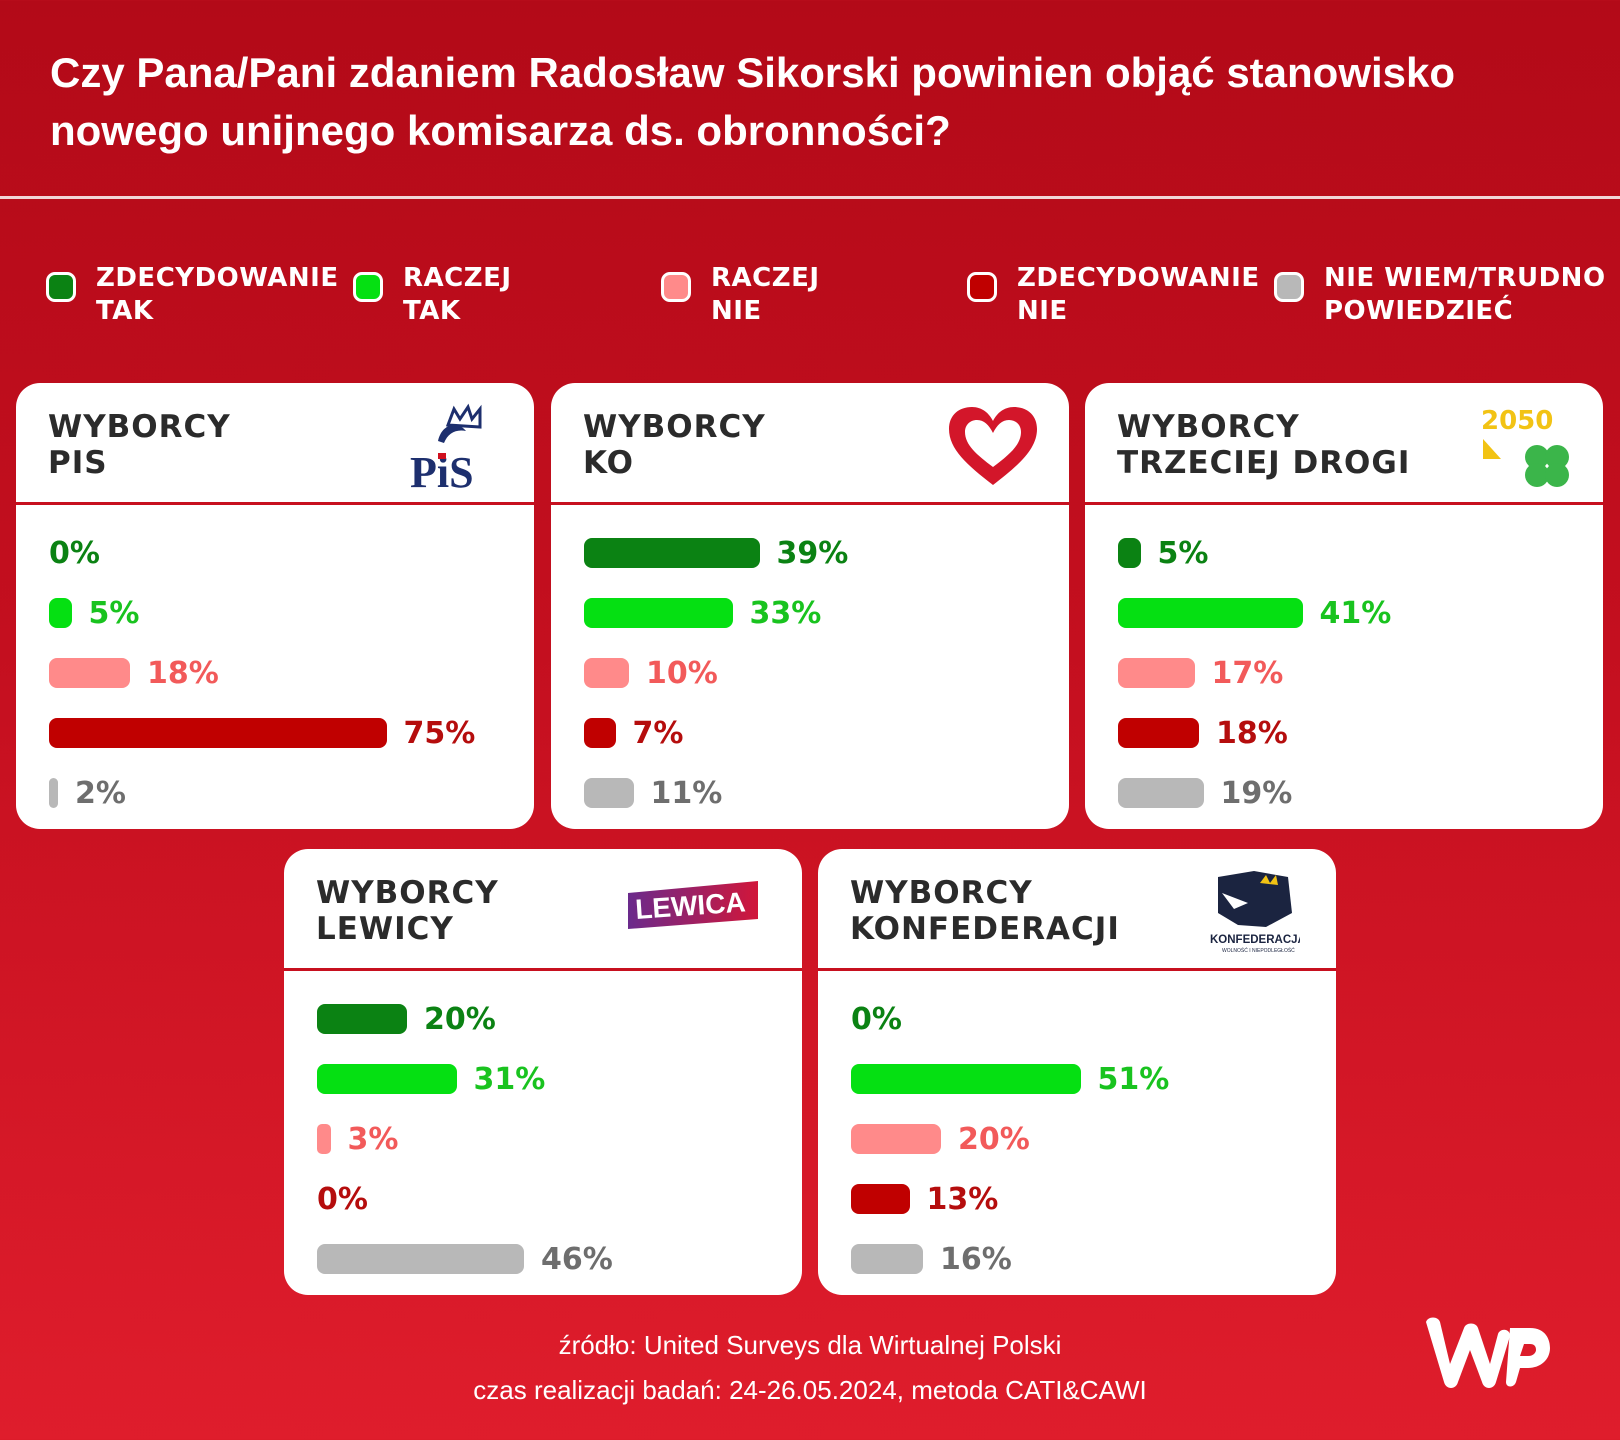 The width and height of the screenshot is (1620, 1440). What do you see at coordinates (1348, 793) in the screenshot?
I see `bar-row: 19%` at bounding box center [1348, 793].